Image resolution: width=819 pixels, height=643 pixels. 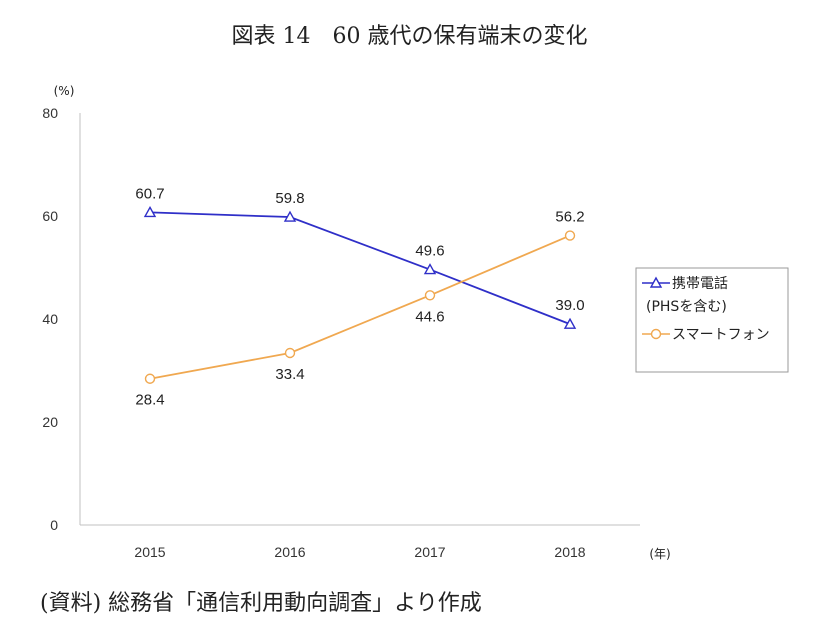 I want to click on legend: 携帯電話 (PHSを含む) スマートフォン, so click(x=712, y=320).